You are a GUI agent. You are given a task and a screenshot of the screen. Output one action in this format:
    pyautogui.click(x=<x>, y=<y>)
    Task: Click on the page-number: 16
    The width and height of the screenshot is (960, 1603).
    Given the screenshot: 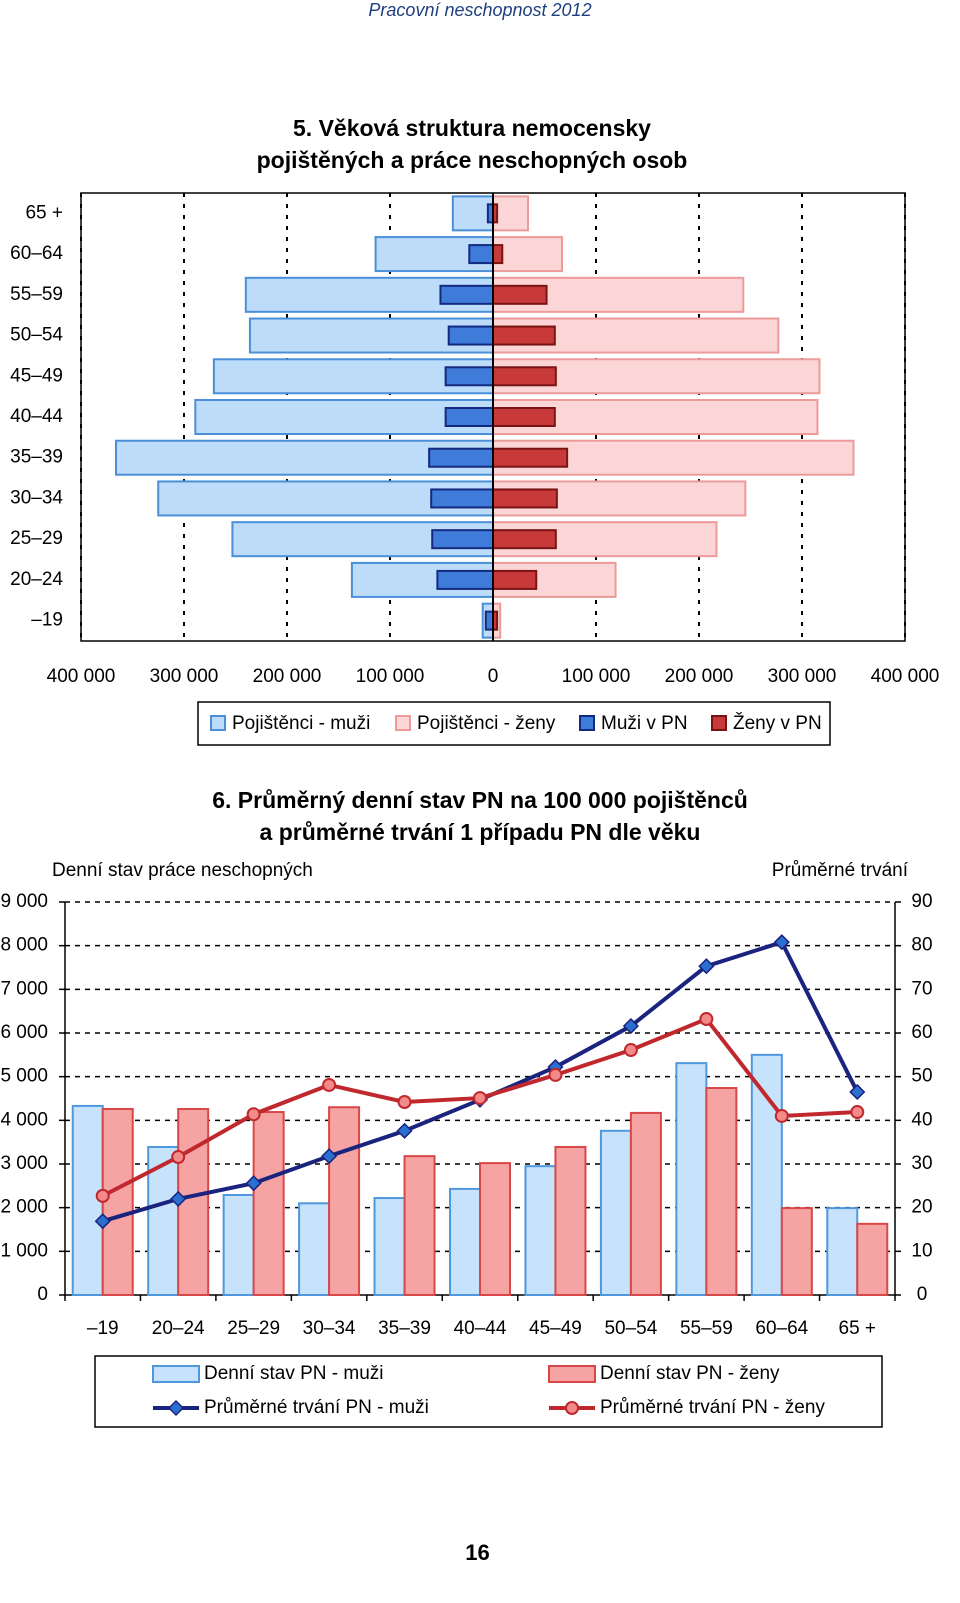 What is the action you would take?
    pyautogui.click(x=477, y=1552)
    